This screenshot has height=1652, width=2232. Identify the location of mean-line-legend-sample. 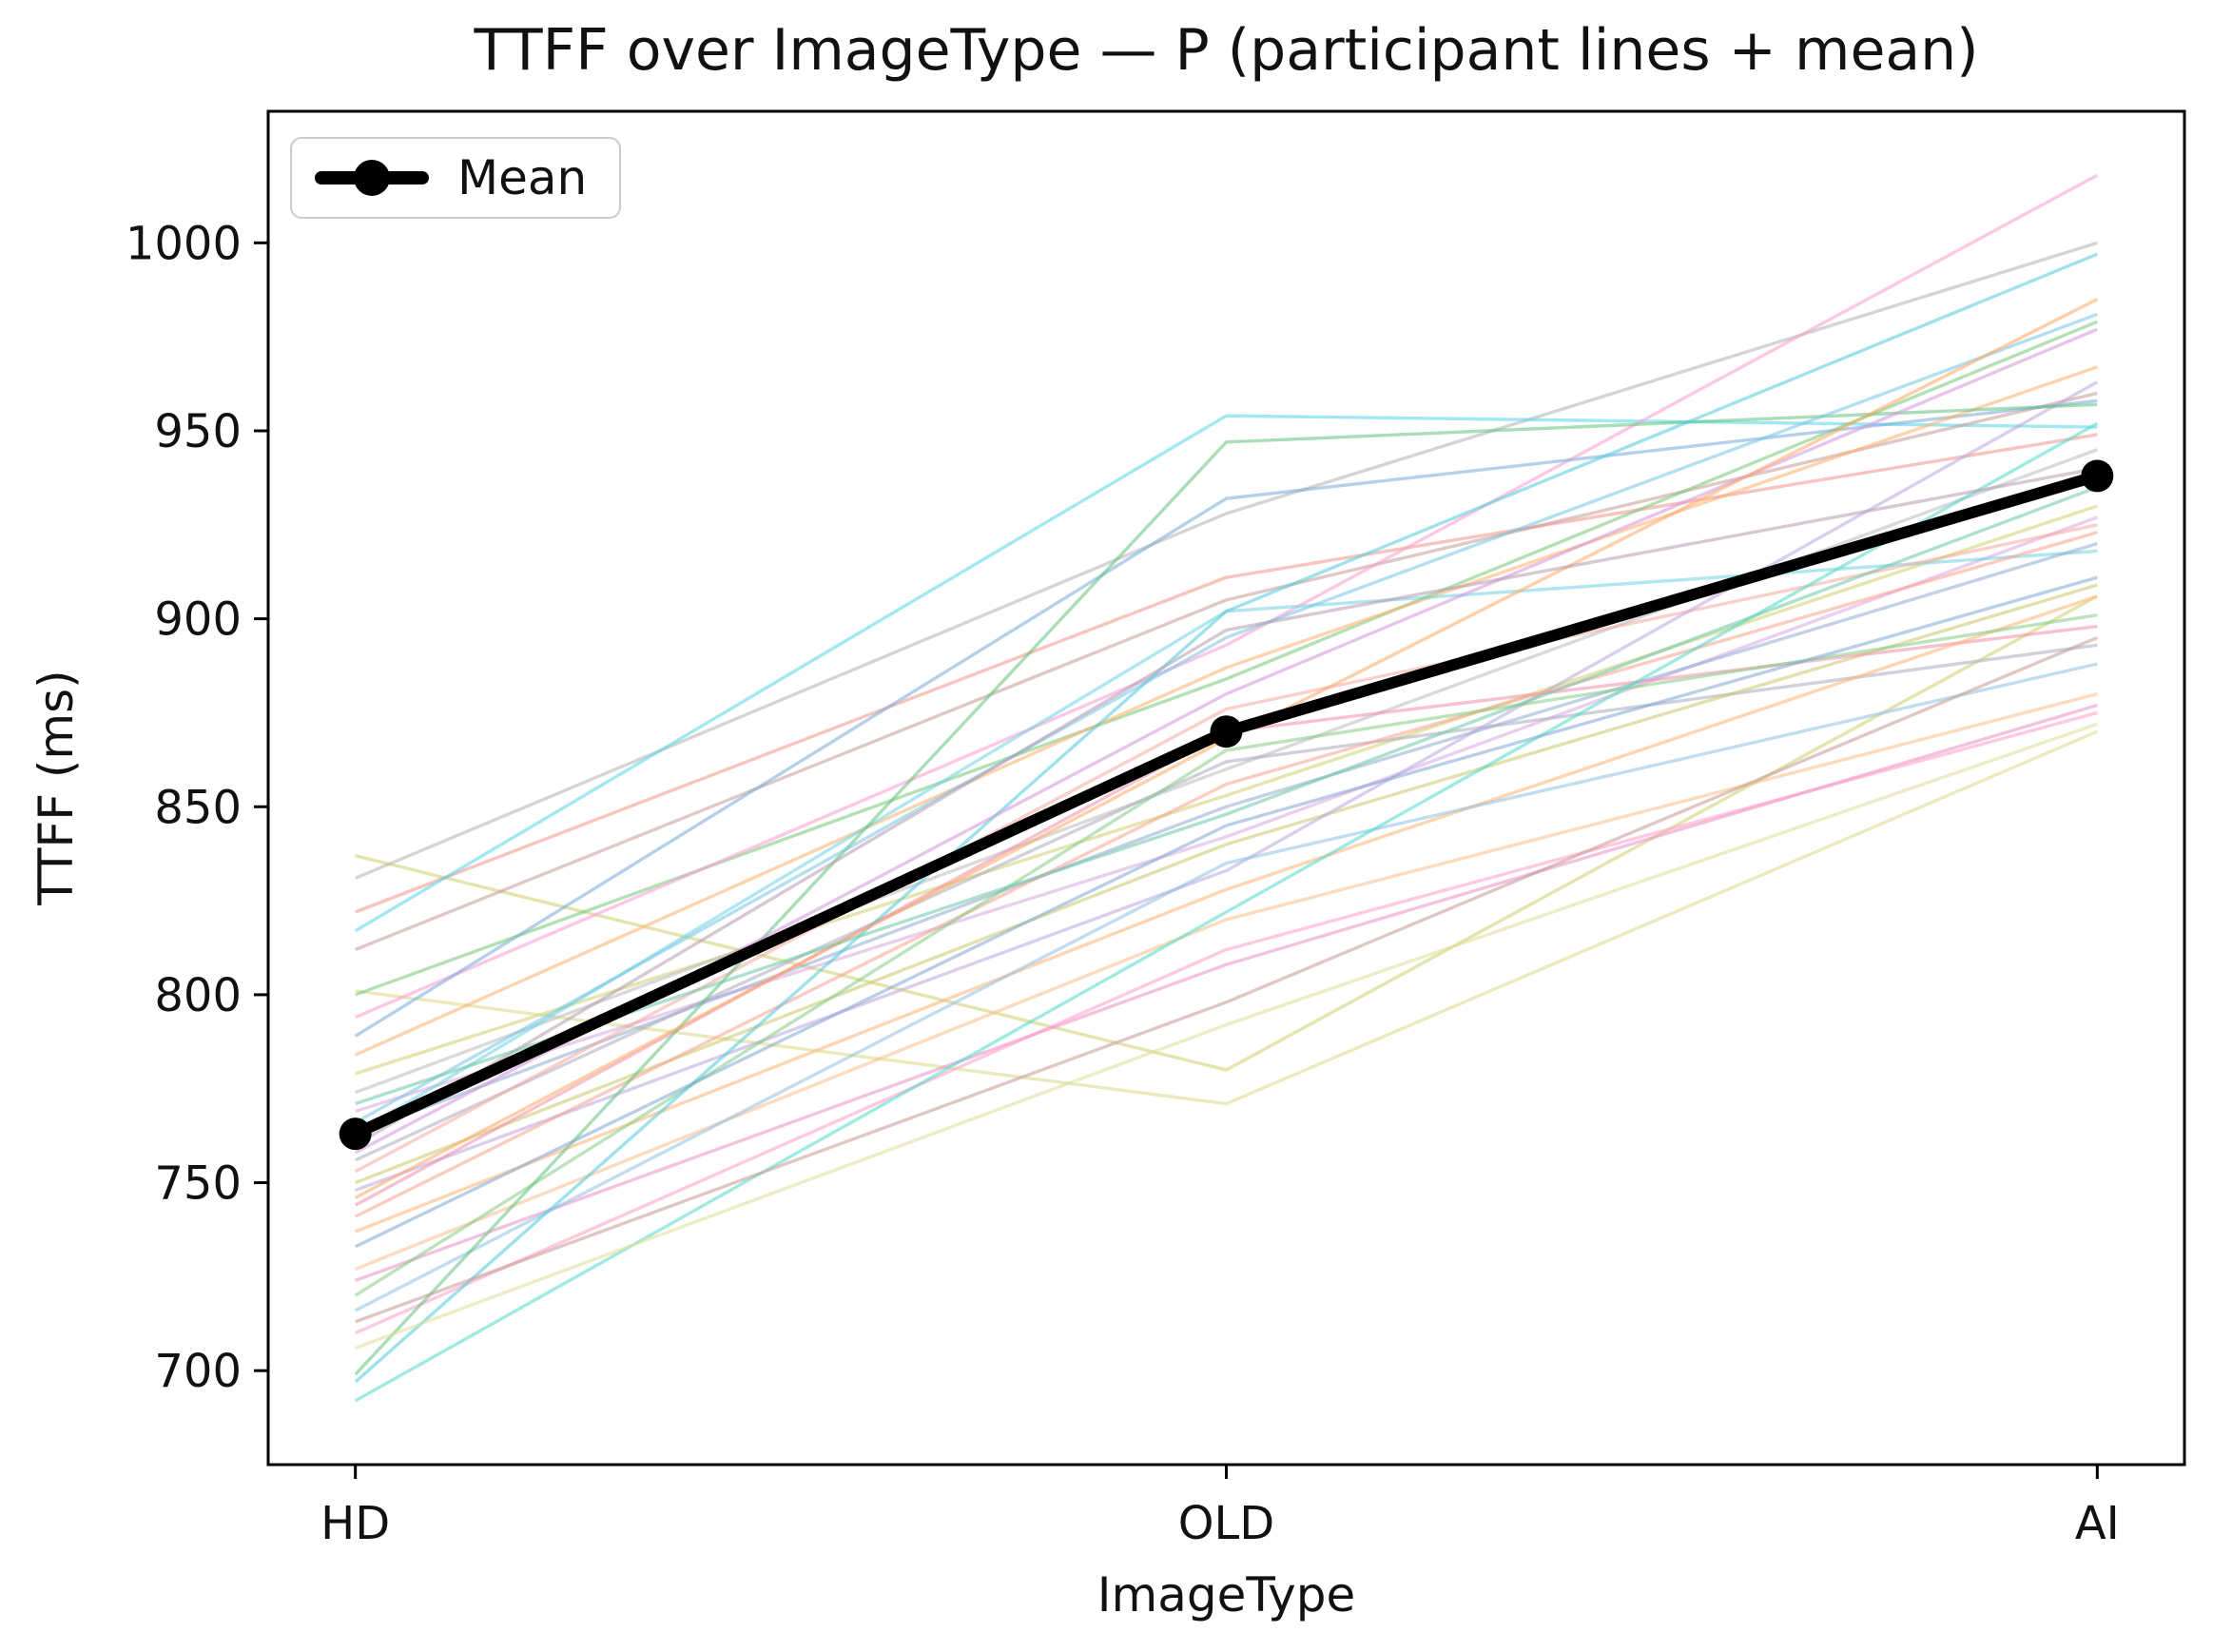
(372, 178).